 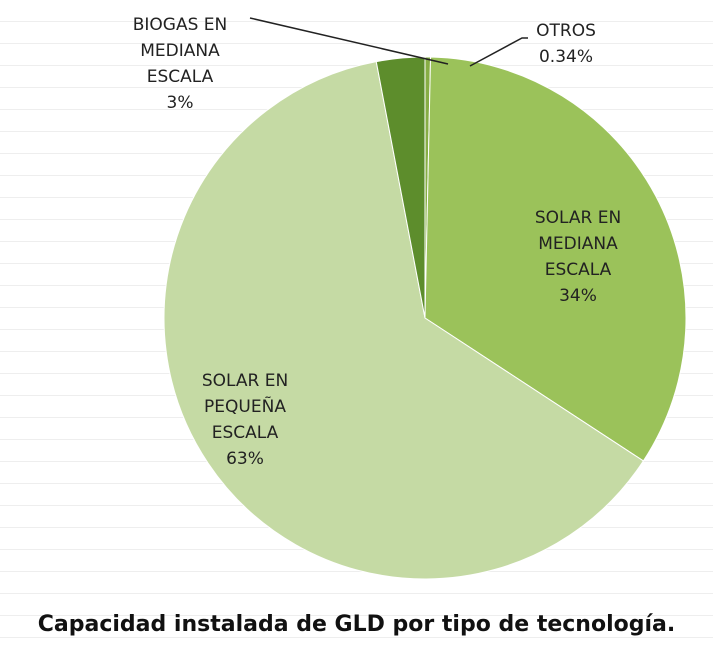 What do you see at coordinates (578, 296) in the screenshot?
I see `slice-value: 34%` at bounding box center [578, 296].